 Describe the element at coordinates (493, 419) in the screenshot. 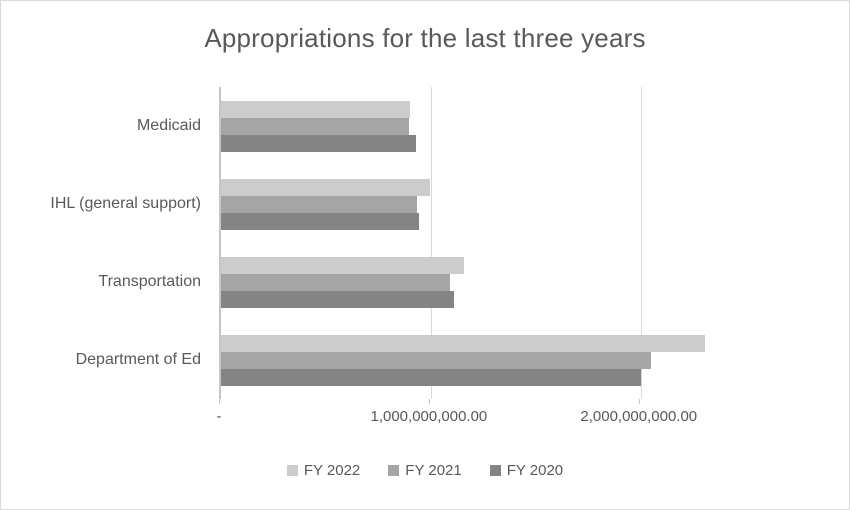

I see `x-axis-labels: - 1,000,000,000.00 2,000,000,000.00` at that location.